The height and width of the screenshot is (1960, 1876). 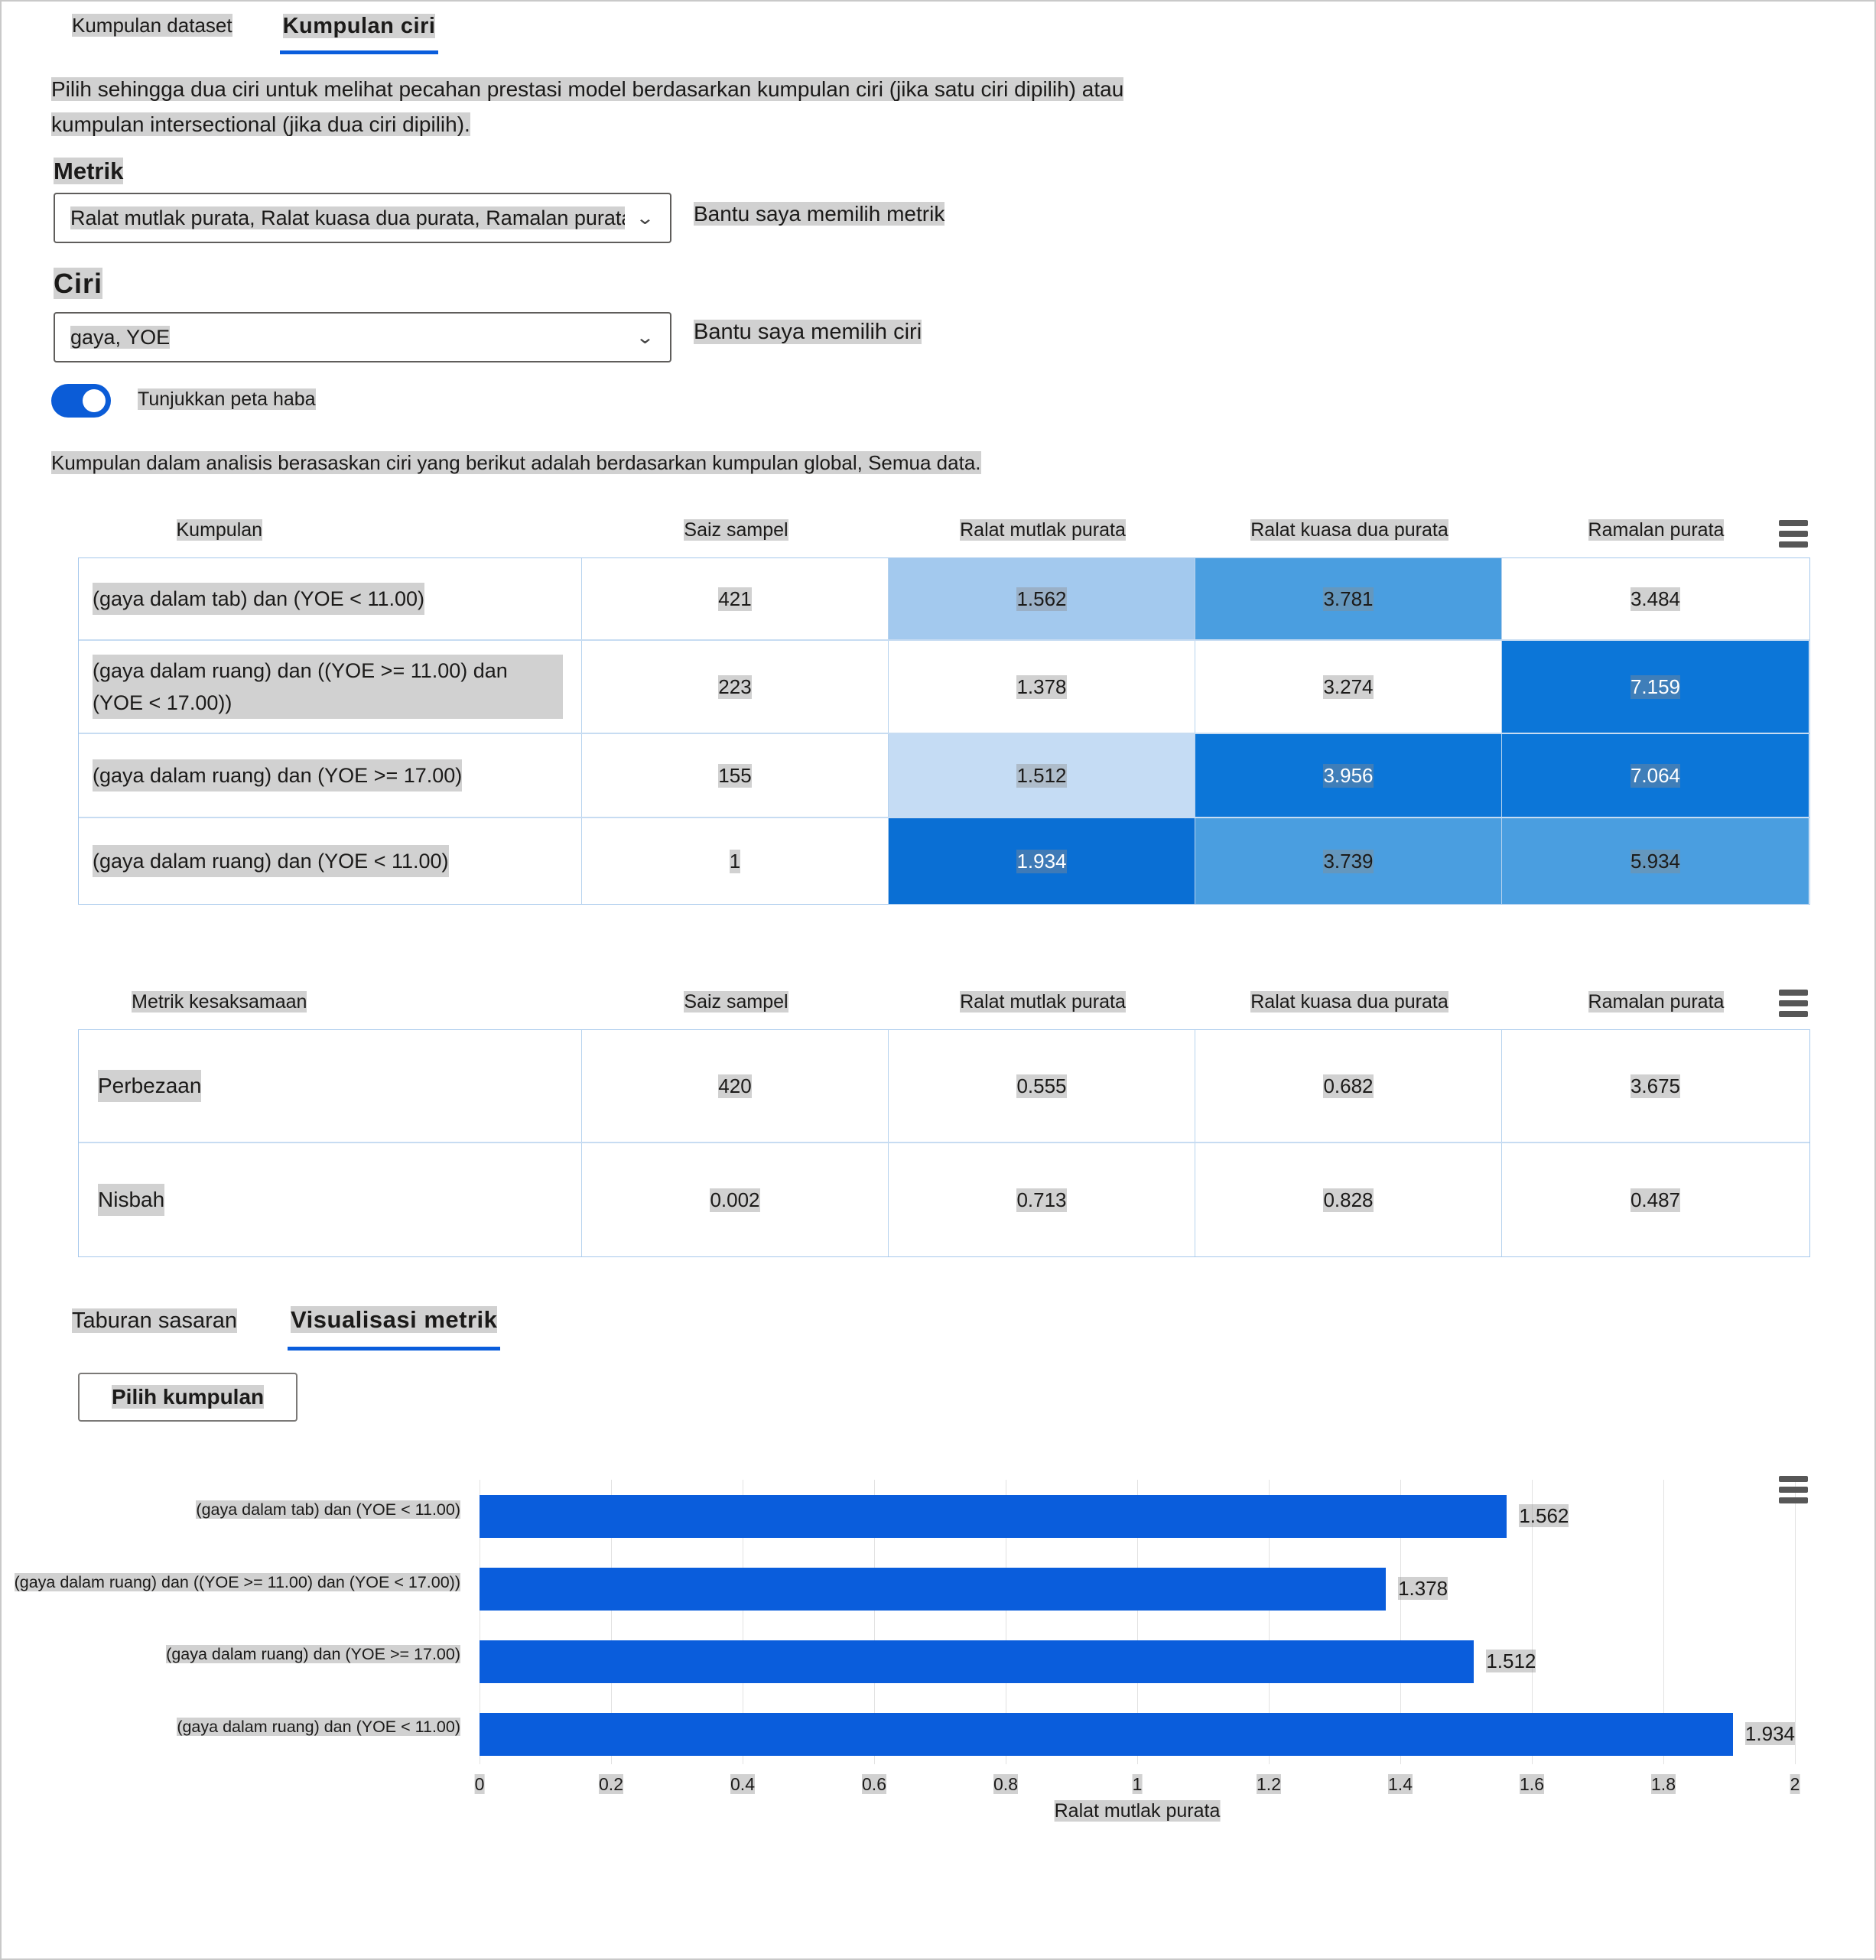 What do you see at coordinates (874, 1784) in the screenshot?
I see `x-tick-label: 0.6` at bounding box center [874, 1784].